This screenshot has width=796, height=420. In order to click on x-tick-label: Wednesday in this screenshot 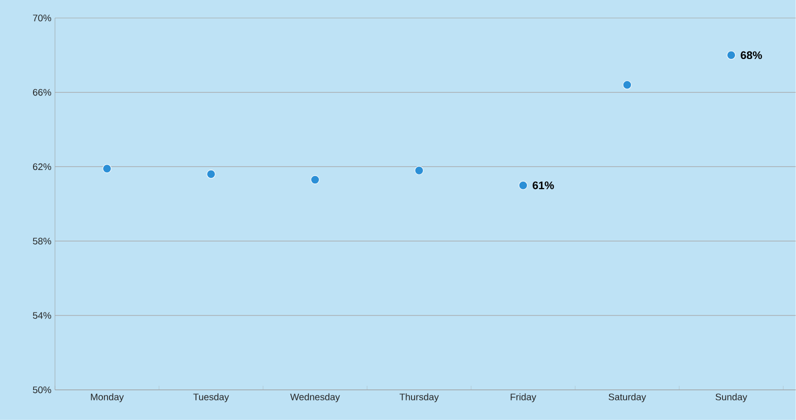, I will do `click(315, 397)`.